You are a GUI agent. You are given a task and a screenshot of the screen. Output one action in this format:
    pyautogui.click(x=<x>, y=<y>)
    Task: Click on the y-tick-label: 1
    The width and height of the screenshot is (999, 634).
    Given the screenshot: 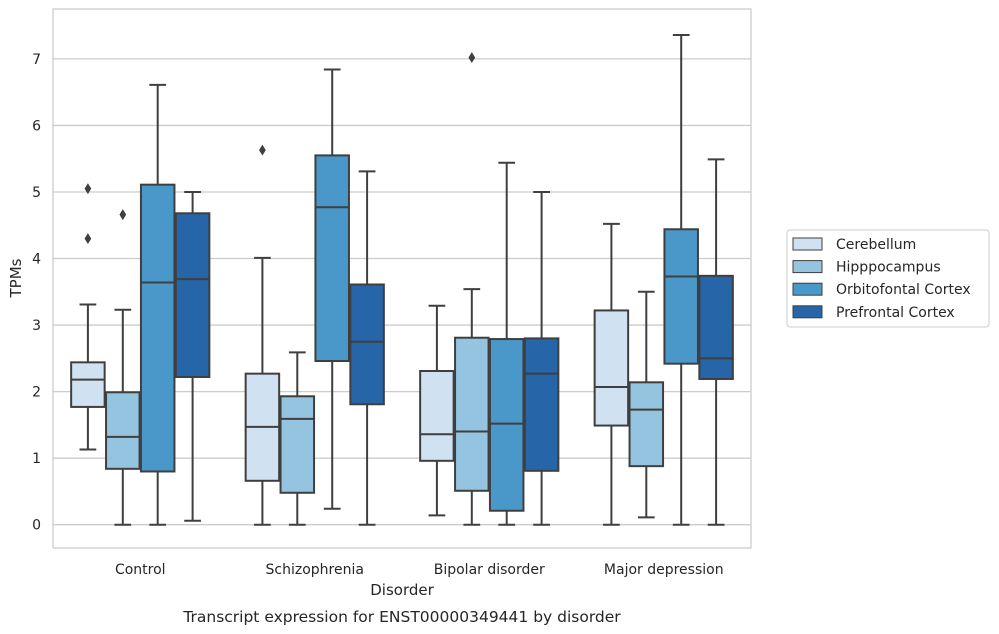 What is the action you would take?
    pyautogui.click(x=36, y=459)
    